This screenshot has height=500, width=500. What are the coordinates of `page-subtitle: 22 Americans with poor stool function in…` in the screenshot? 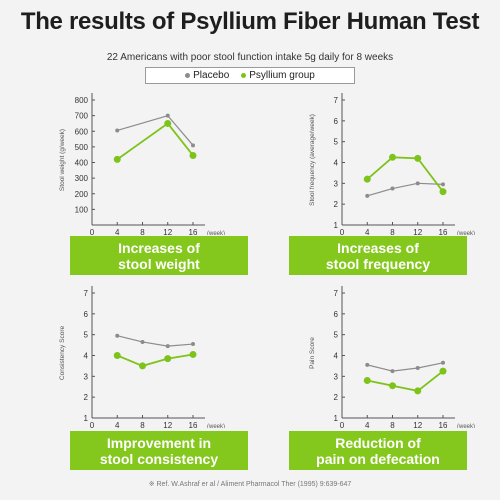 It's located at (250, 57).